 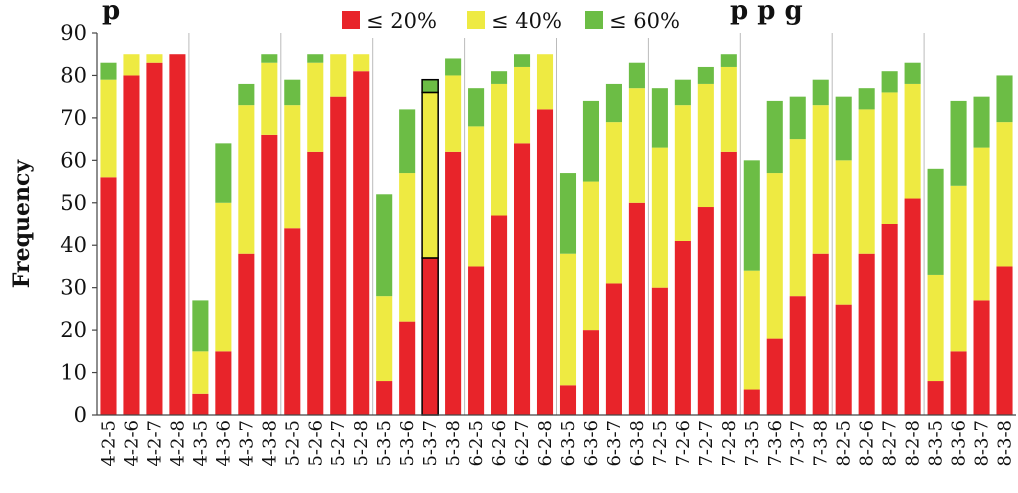 What do you see at coordinates (545, 443) in the screenshot?
I see `x-tick-label: 6-2-8` at bounding box center [545, 443].